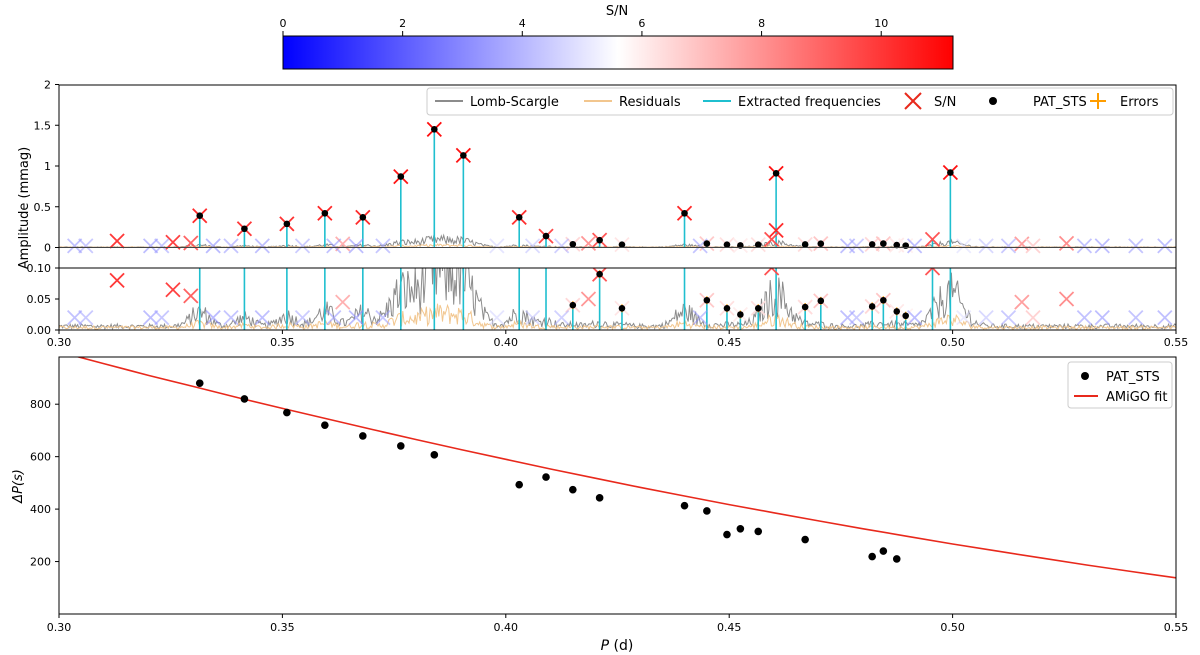  What do you see at coordinates (1120, 385) in the screenshot?
I see `bottom-legend: PAT_STS AMiGO fit` at bounding box center [1120, 385].